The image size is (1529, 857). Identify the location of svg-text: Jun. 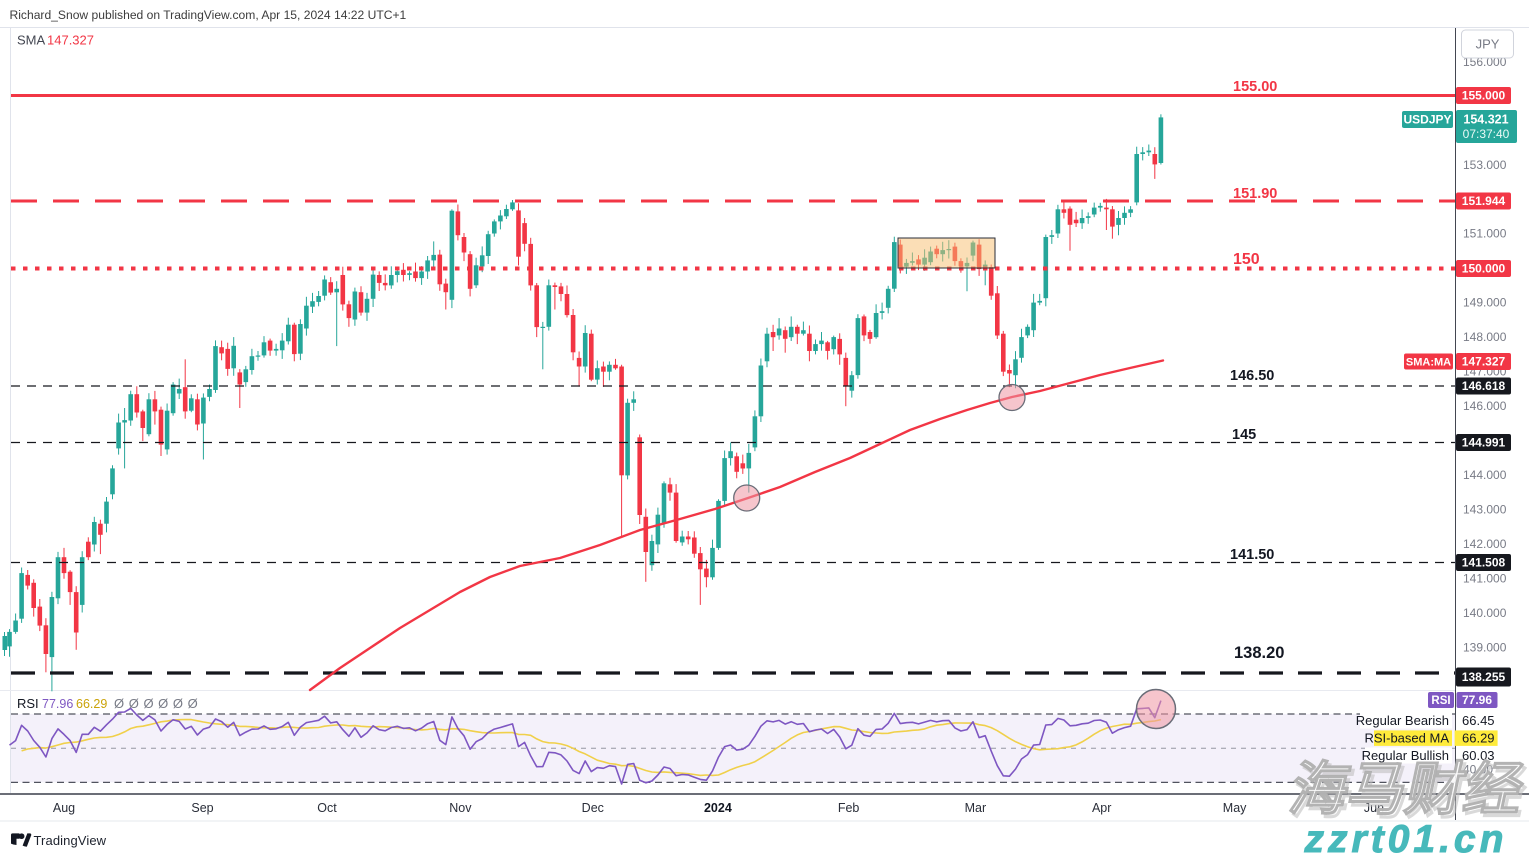
(1374, 808).